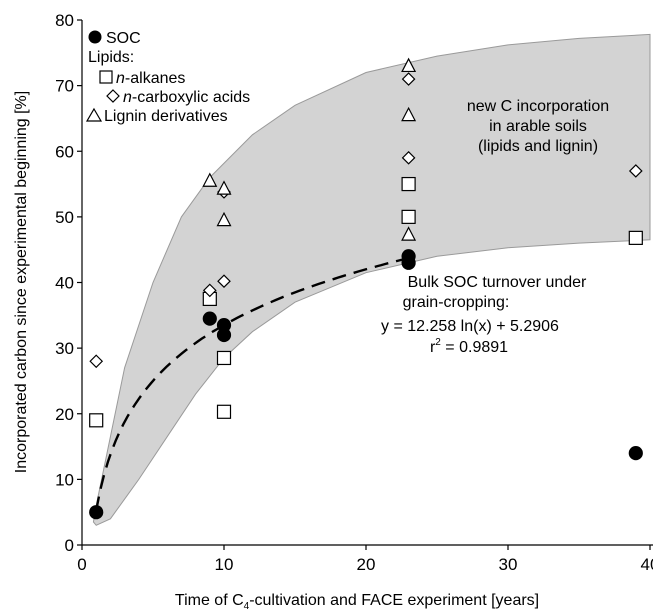 Image resolution: width=653 pixels, height=612 pixels. Describe the element at coordinates (111, 57) in the screenshot. I see `legend-lipids-heading: Lipids:` at that location.